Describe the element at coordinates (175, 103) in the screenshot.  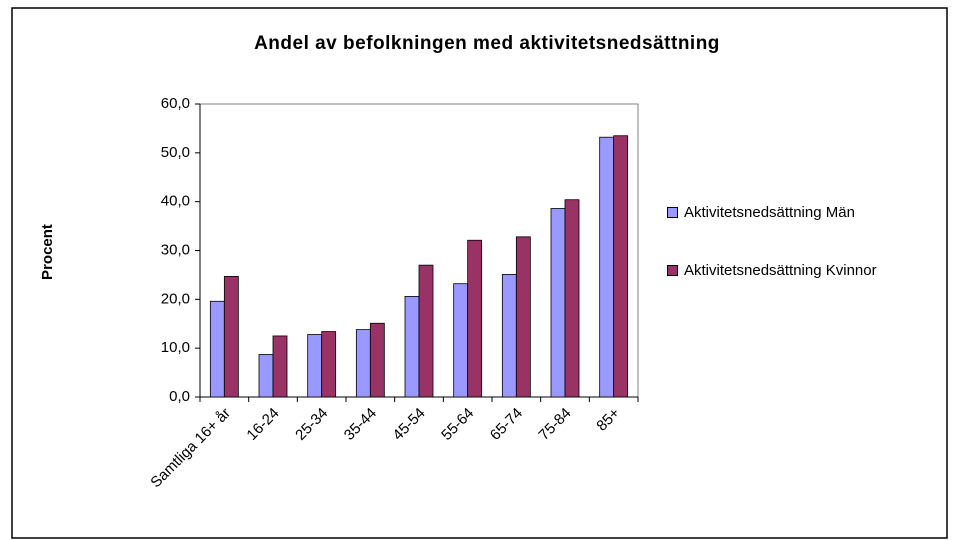
I see `y-tick-label: 60,0` at that location.